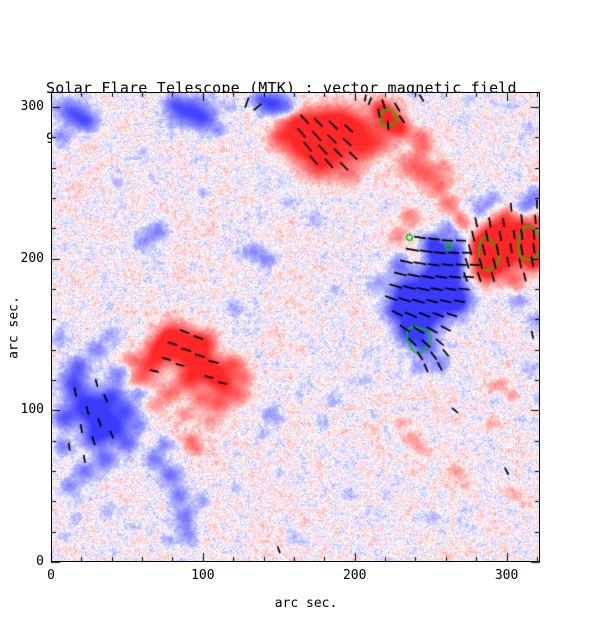 The image size is (612, 617). I want to click on y-tick-label: 200, so click(32, 258).